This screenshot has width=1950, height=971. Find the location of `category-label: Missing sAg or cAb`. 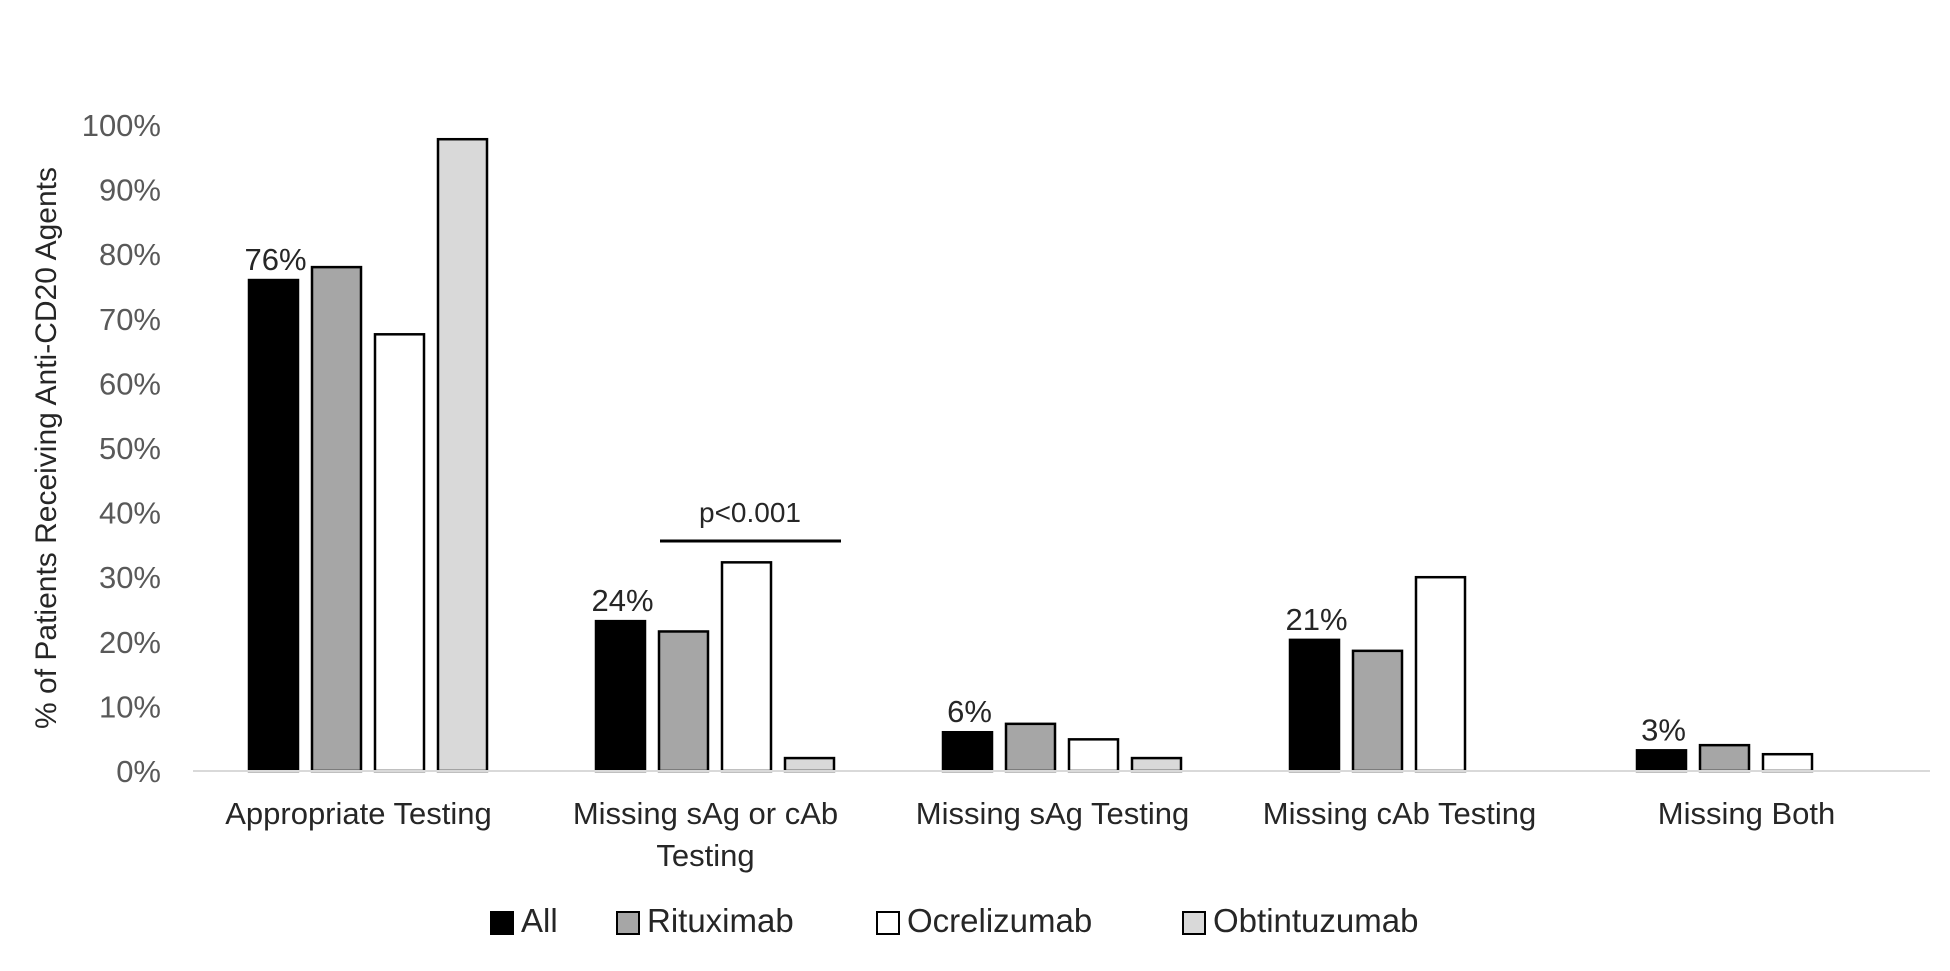

category-label: Missing sAg or cAb is located at coordinates (705, 813).